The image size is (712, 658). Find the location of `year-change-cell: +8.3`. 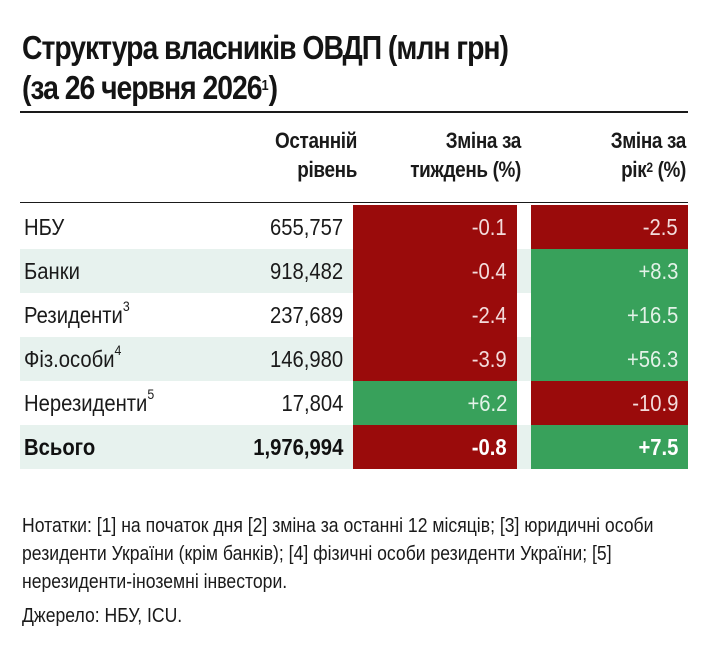

year-change-cell: +8.3 is located at coordinates (609, 271).